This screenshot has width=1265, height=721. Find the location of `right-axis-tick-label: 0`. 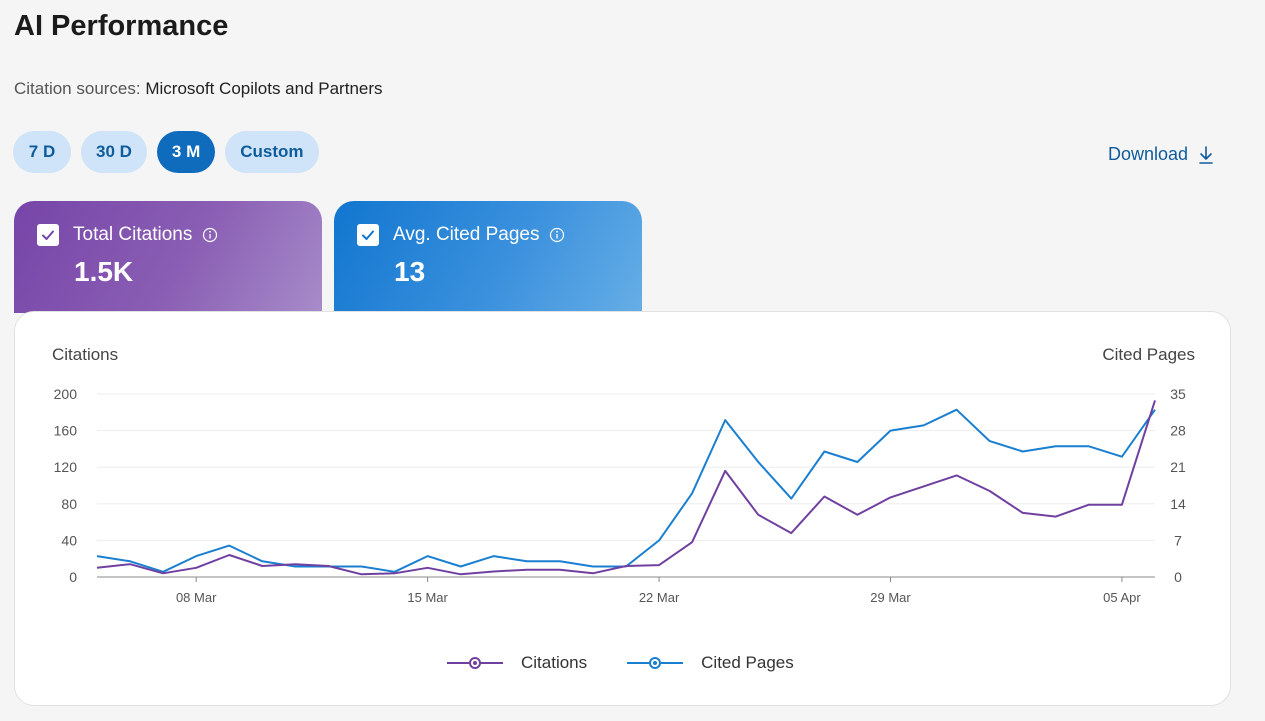

right-axis-tick-label: 0 is located at coordinates (1178, 577).